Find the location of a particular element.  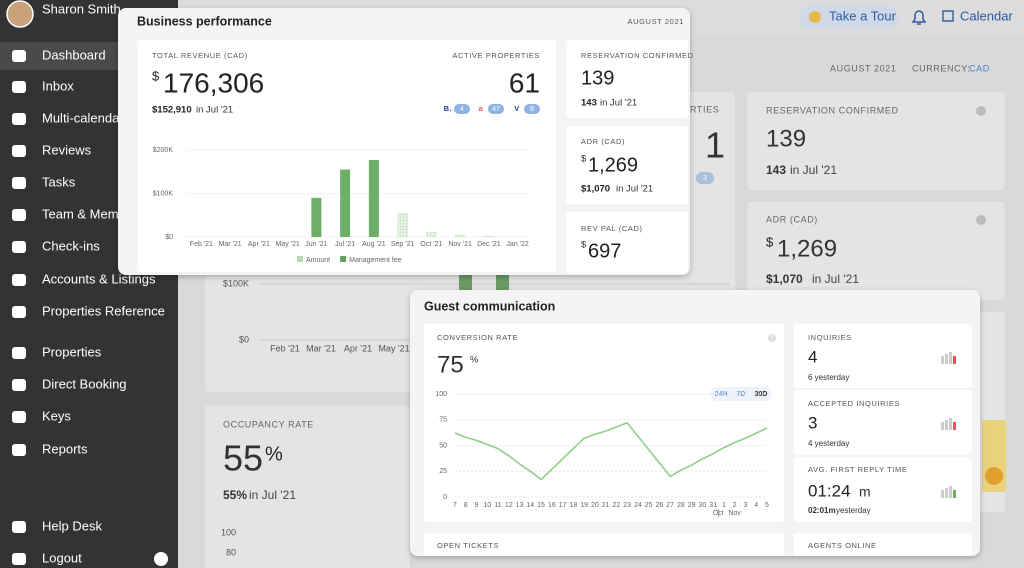

panel-prev: $1,070 is located at coordinates (595, 189).